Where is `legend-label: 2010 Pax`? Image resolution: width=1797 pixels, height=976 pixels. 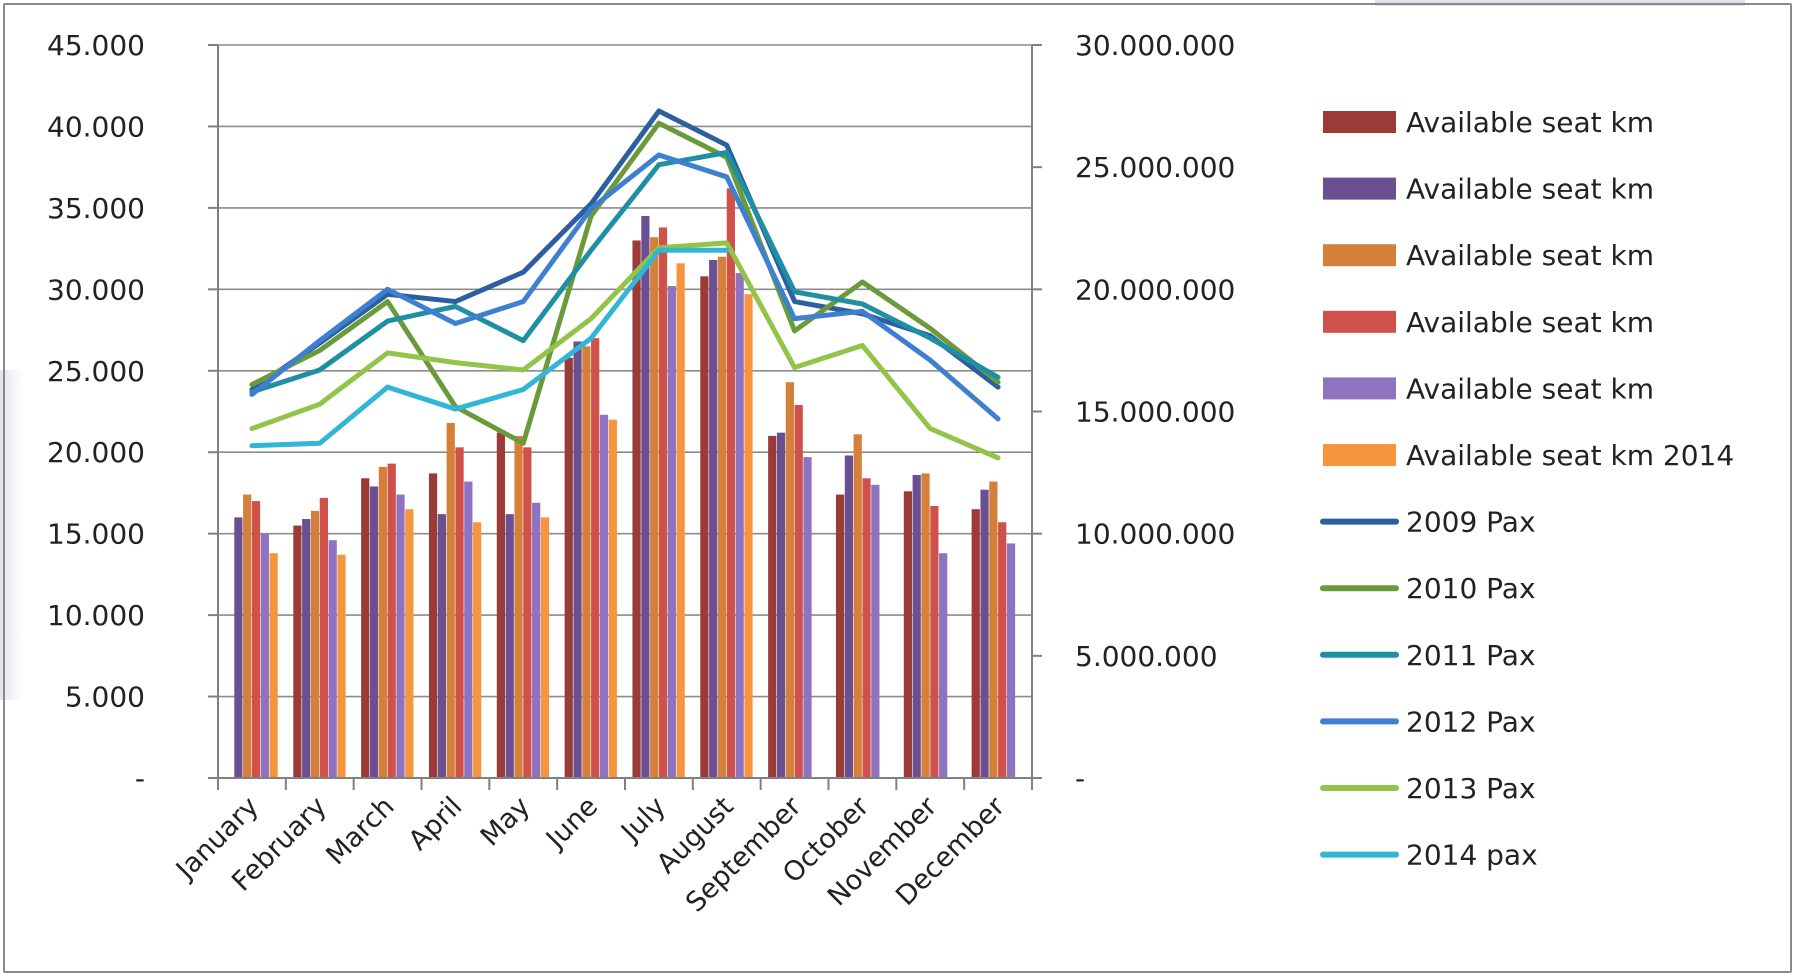 legend-label: 2010 Pax is located at coordinates (1471, 588).